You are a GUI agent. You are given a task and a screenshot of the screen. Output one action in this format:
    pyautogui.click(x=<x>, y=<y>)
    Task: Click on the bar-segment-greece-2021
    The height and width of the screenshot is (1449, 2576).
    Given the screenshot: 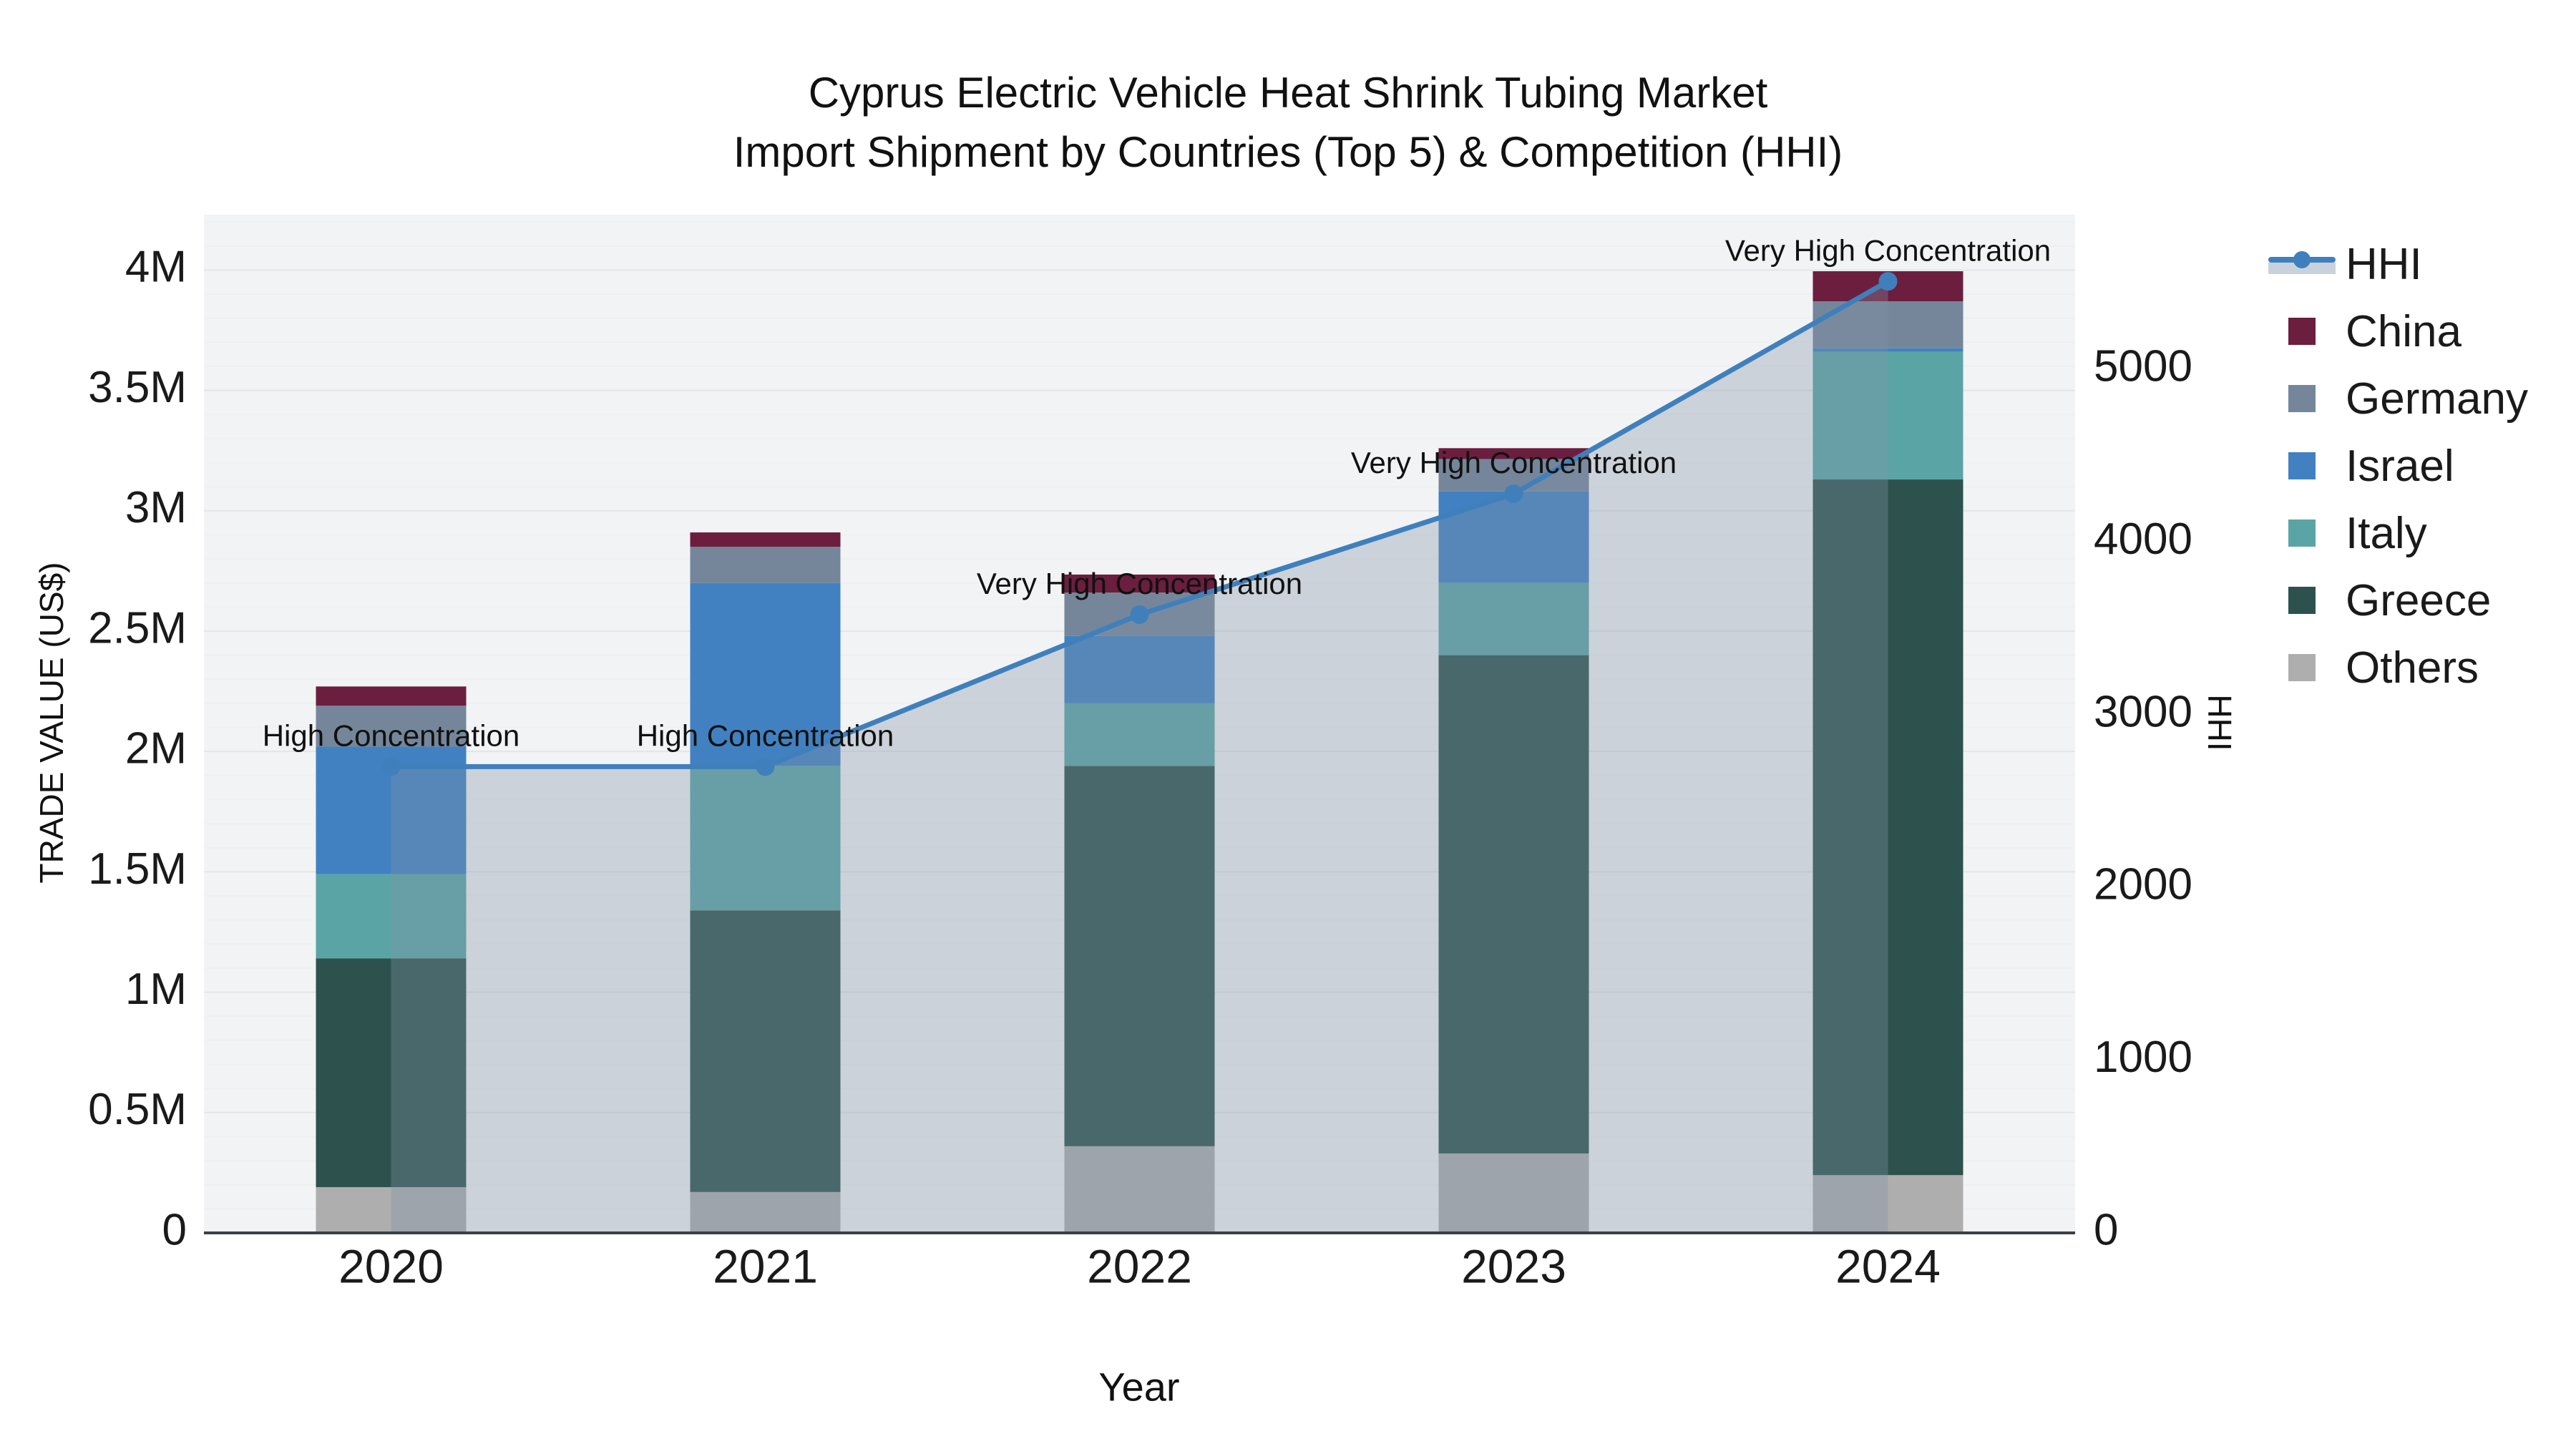 What is the action you would take?
    pyautogui.click(x=765, y=1051)
    